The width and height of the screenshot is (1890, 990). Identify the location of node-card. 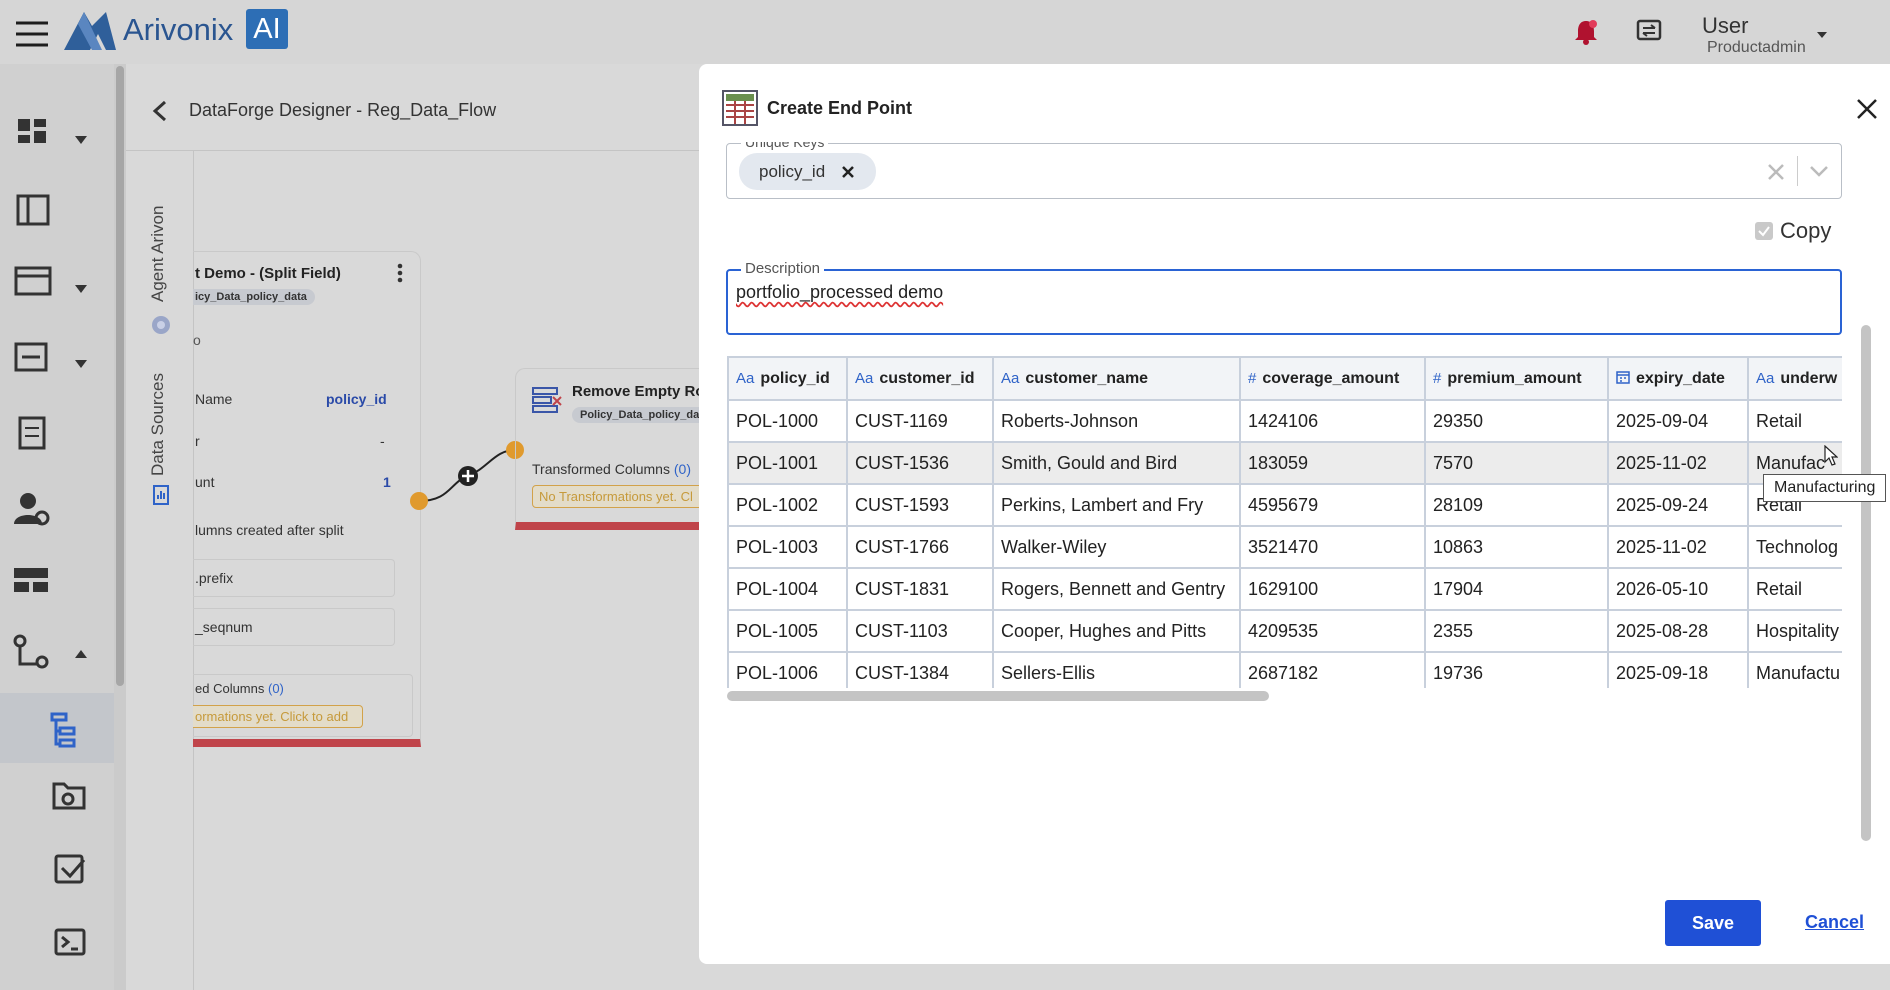
(307, 499).